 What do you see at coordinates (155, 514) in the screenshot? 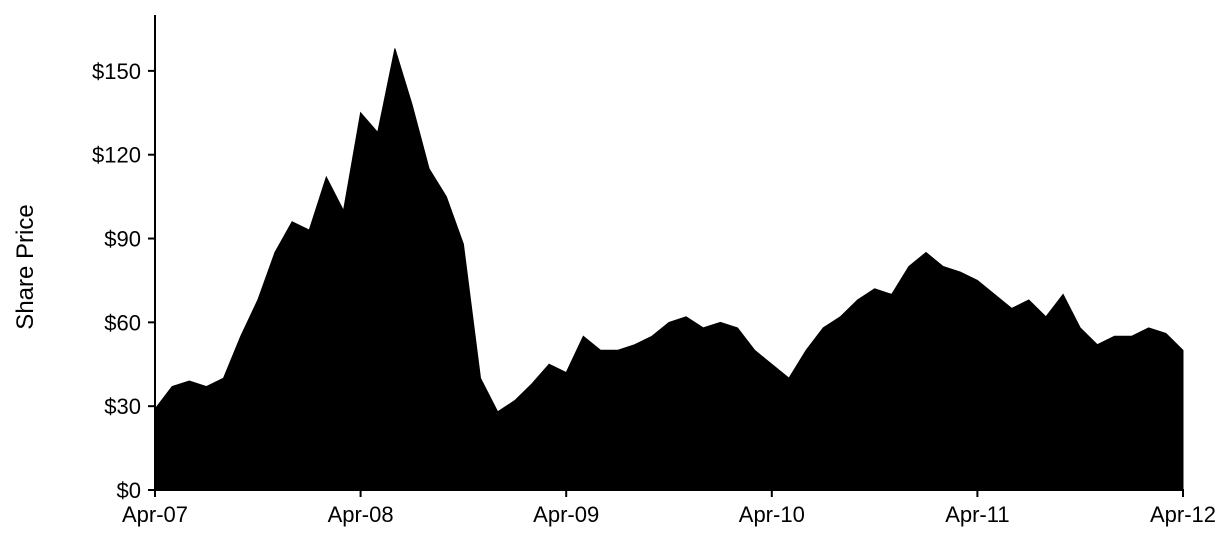
I see `x-tick-label: Apr-07` at bounding box center [155, 514].